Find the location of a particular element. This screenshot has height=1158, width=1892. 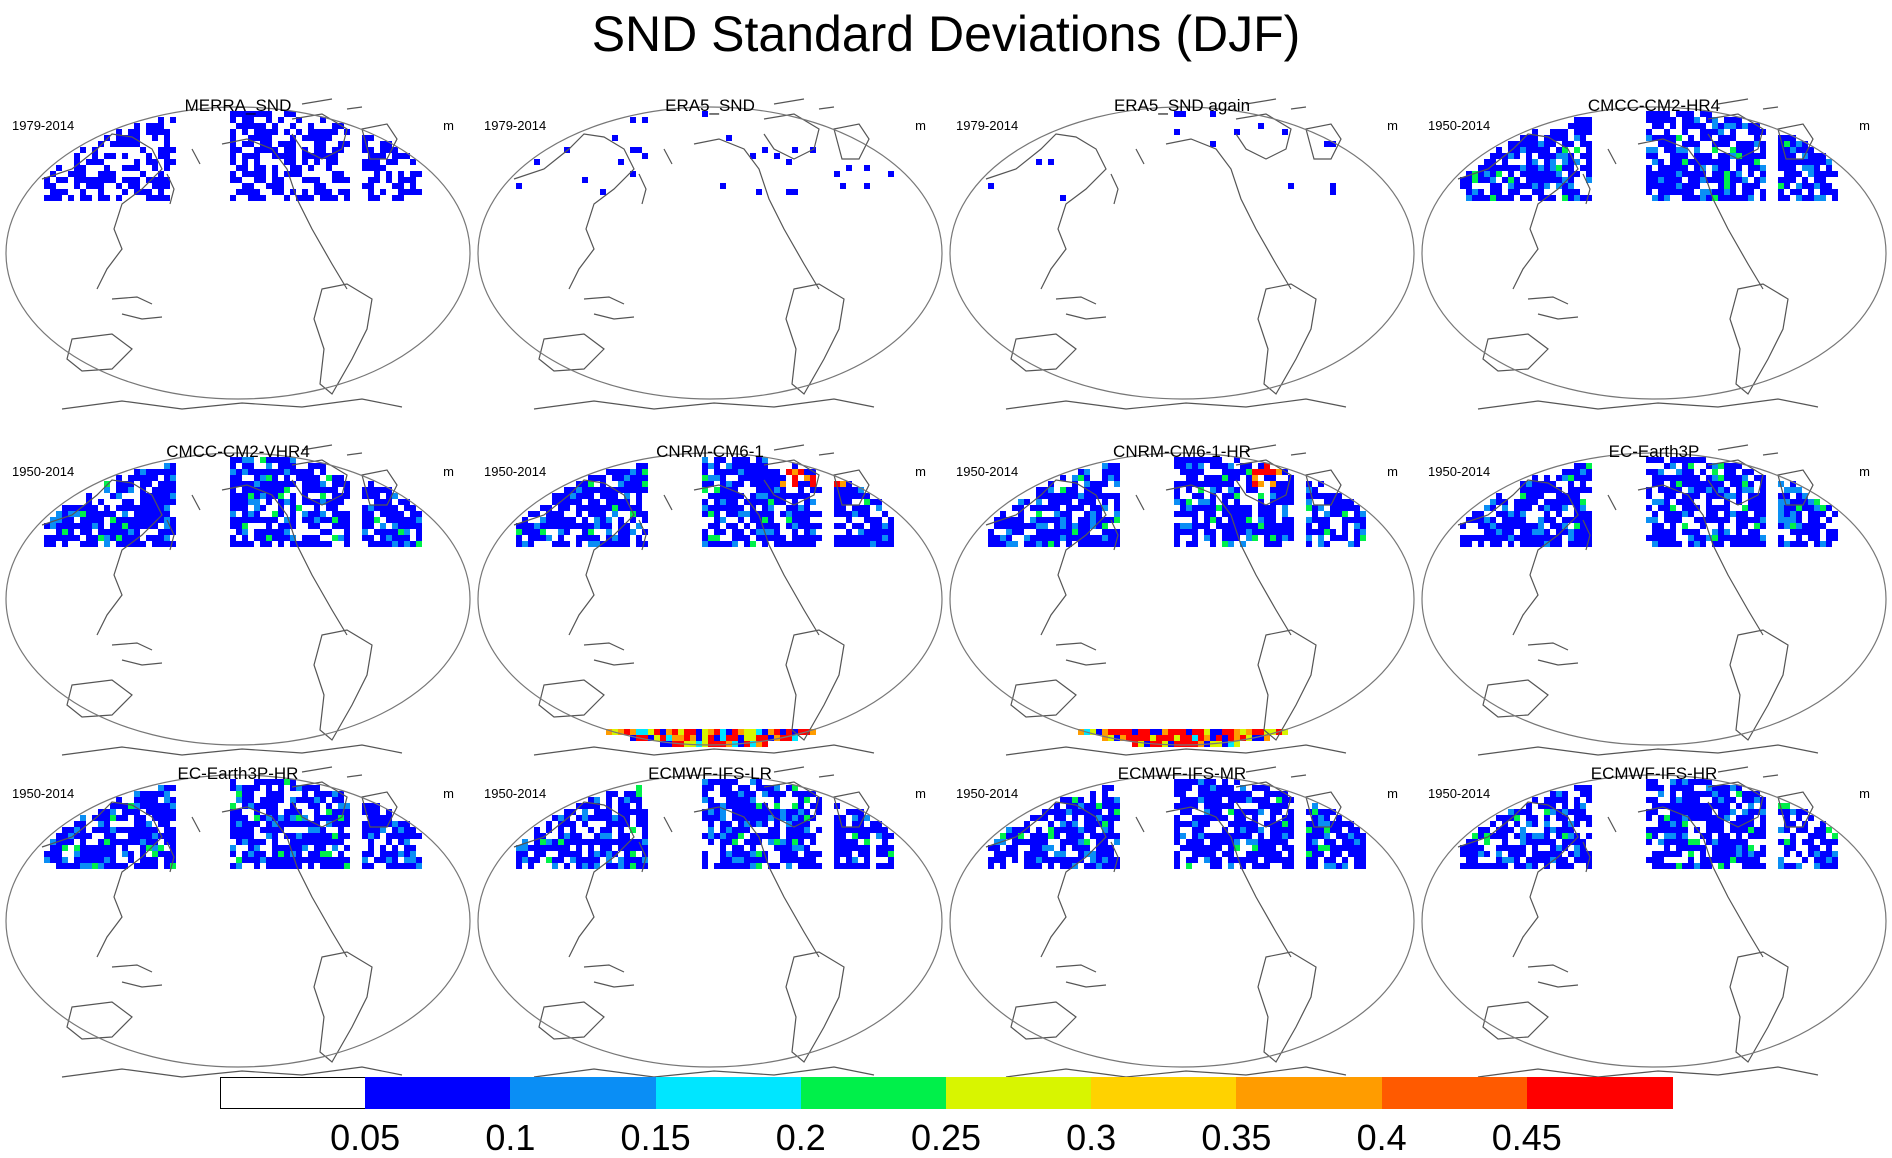

globe-outline is located at coordinates (710, 599).